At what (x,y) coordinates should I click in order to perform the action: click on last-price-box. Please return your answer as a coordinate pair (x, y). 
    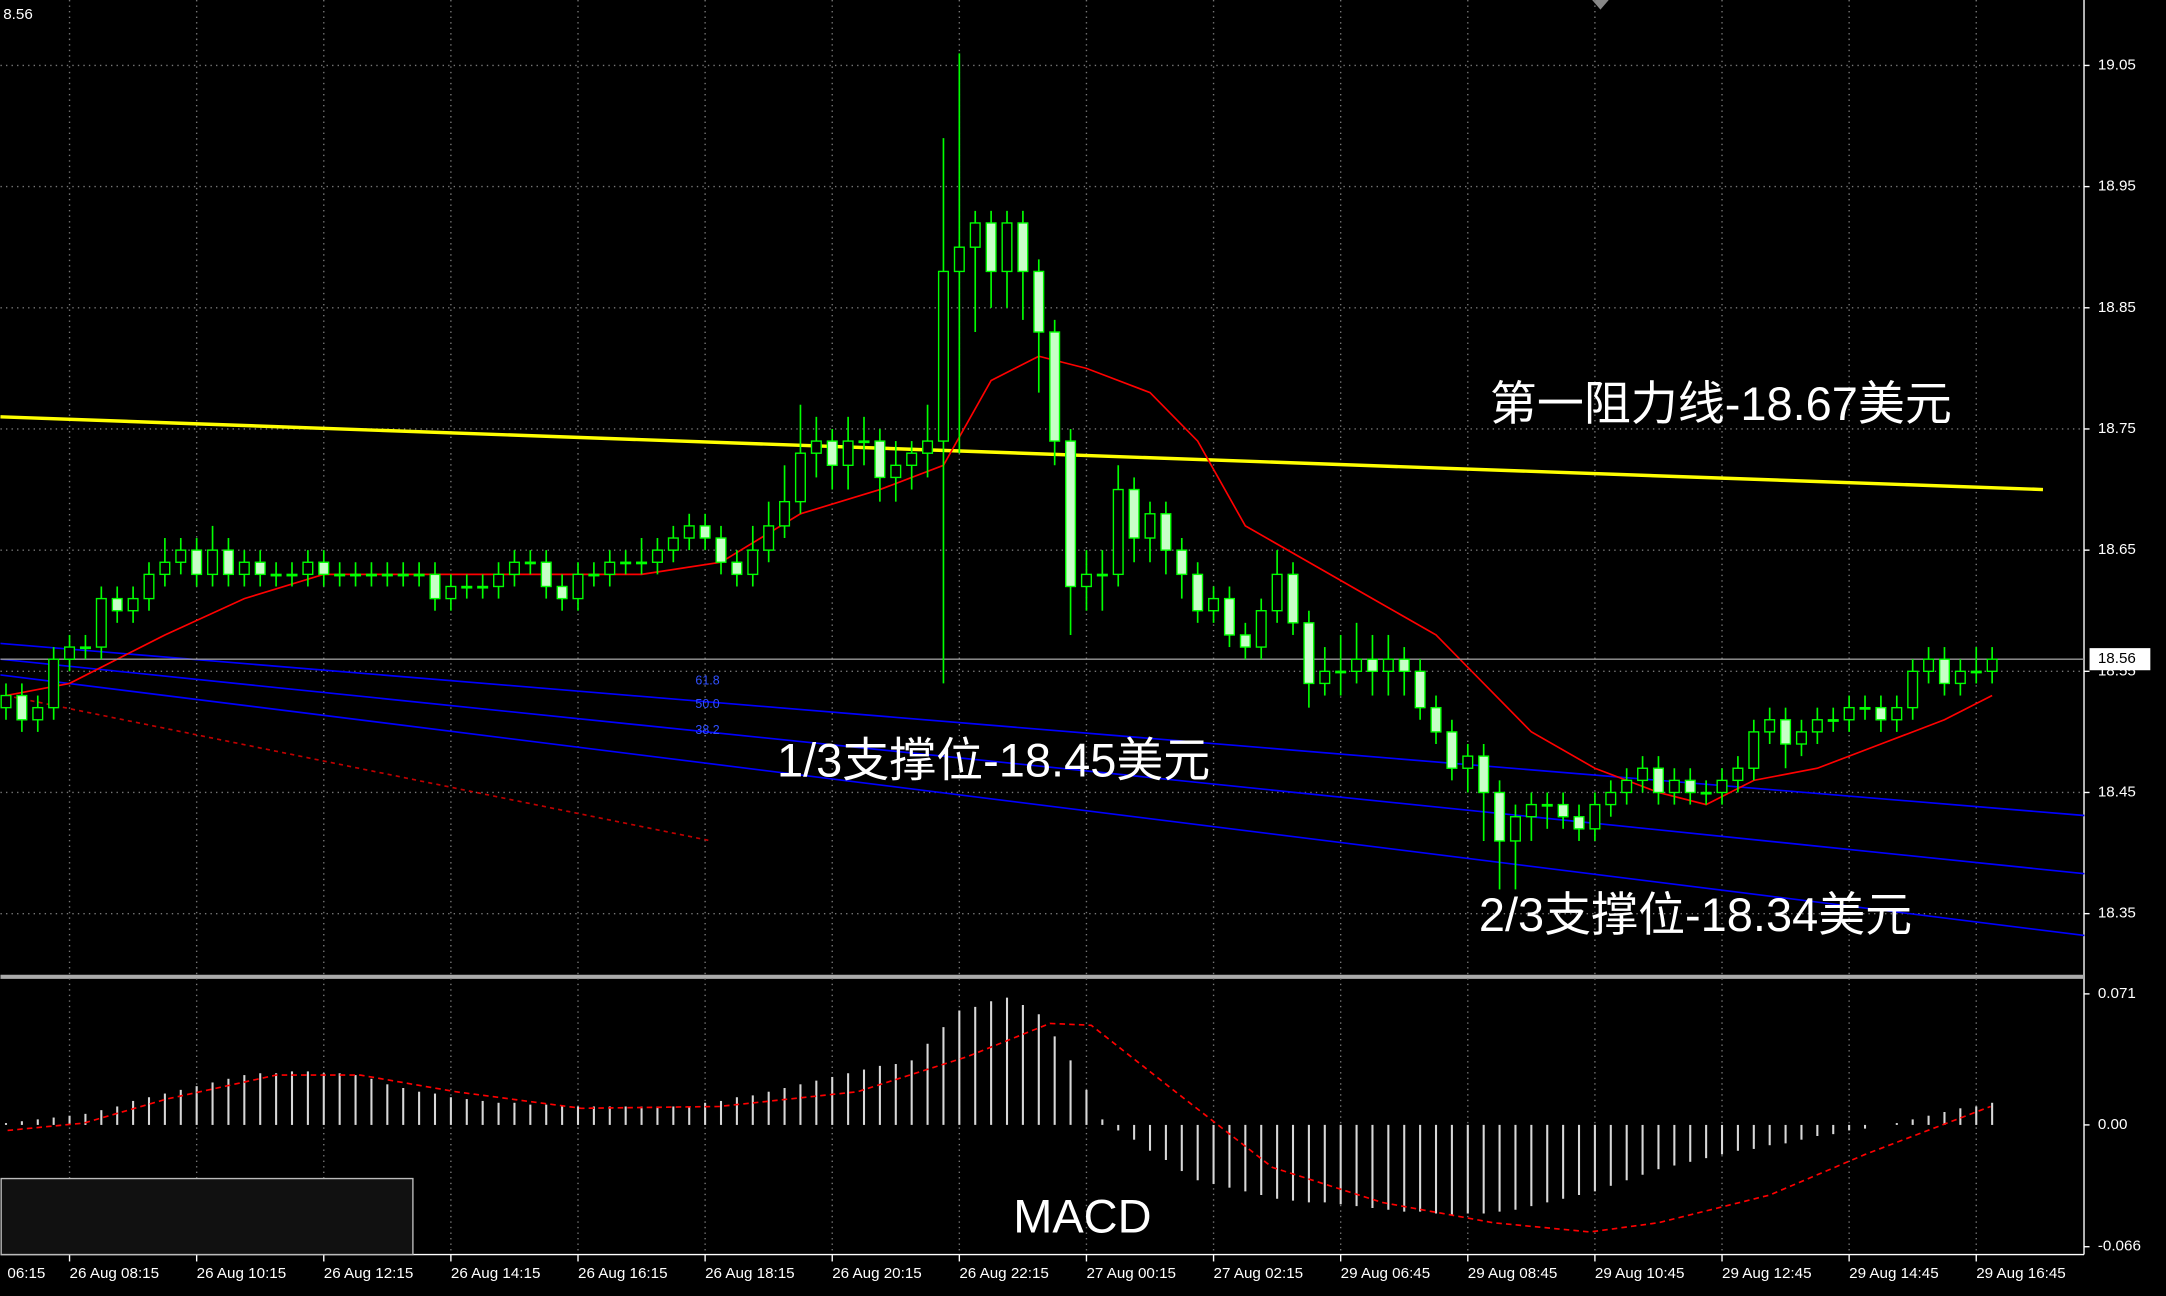
    Looking at the image, I should click on (2120, 659).